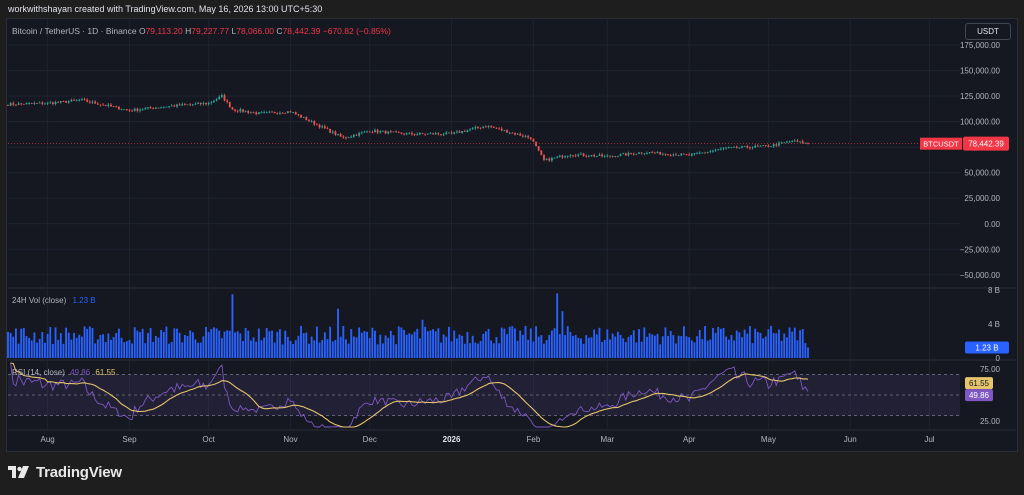  I want to click on volume-y-tick-label: 0, so click(998, 358).